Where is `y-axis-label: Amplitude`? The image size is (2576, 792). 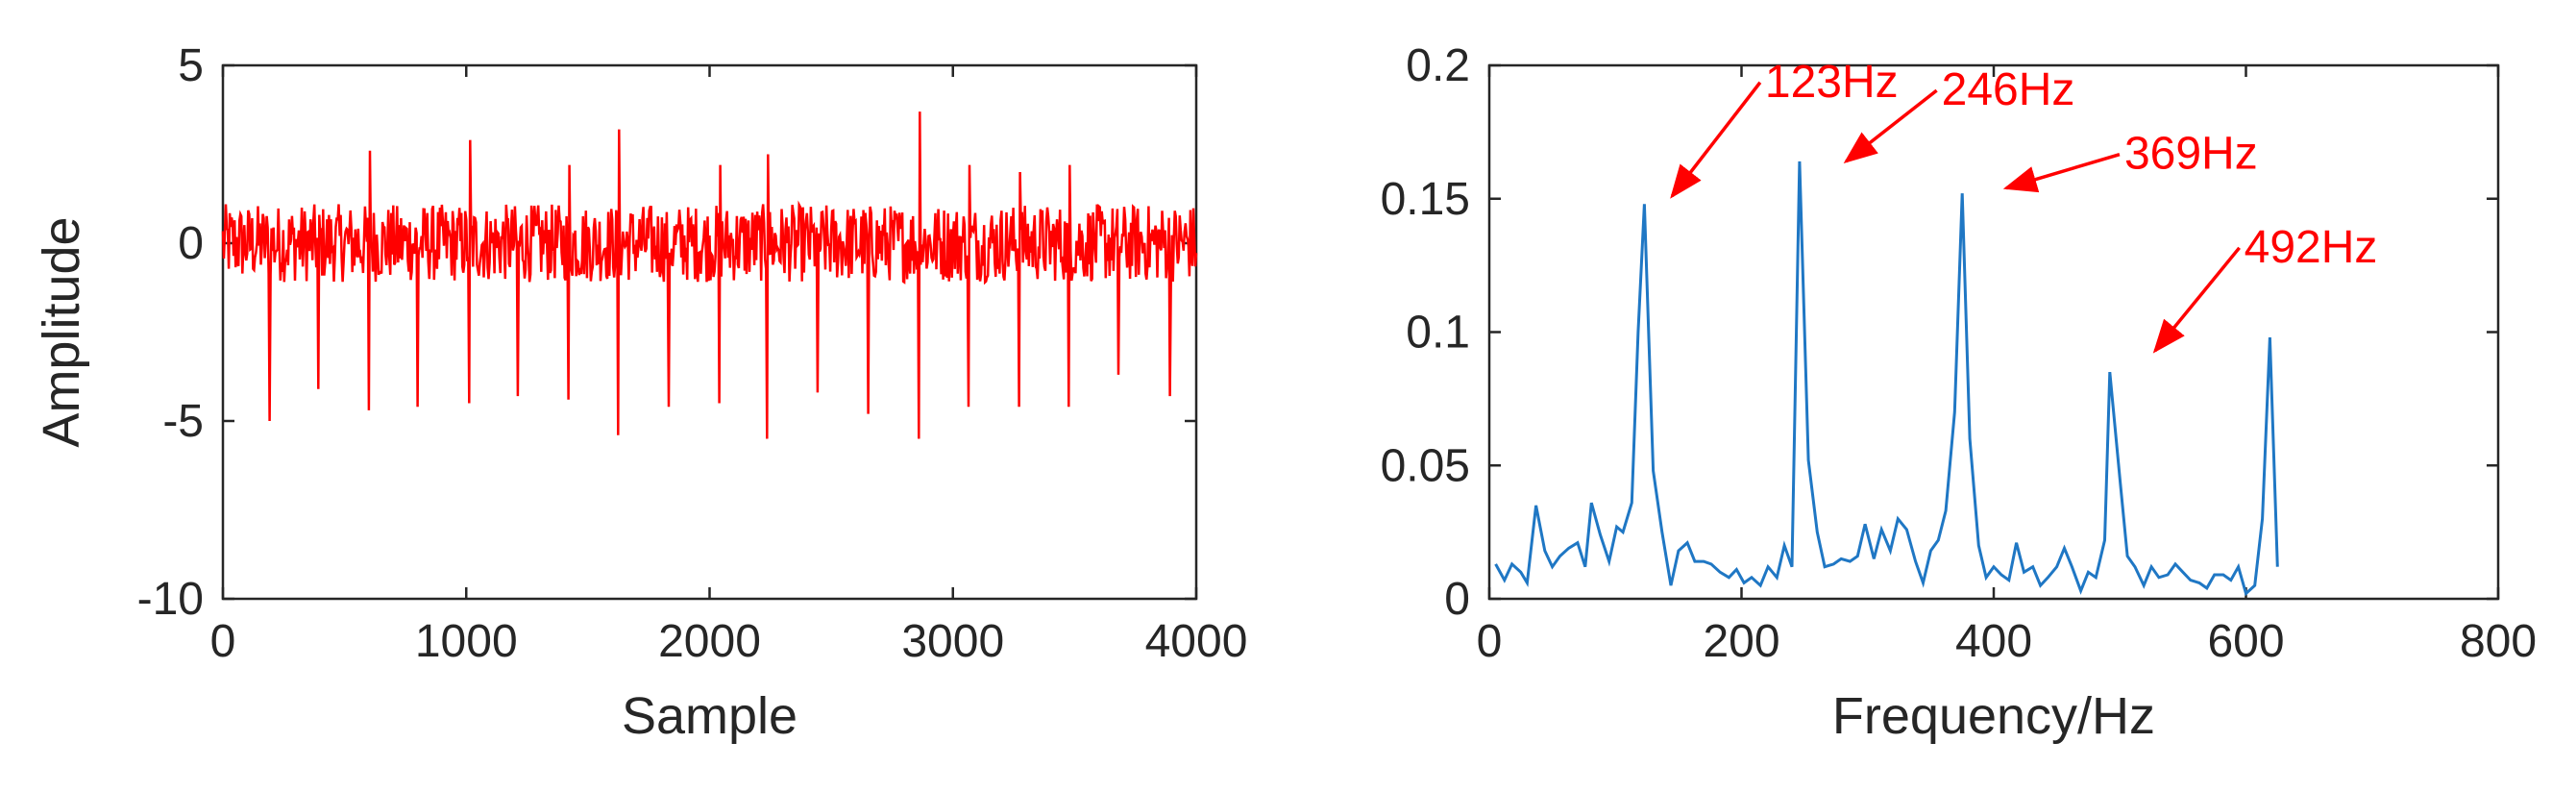 y-axis-label: Amplitude is located at coordinates (61, 332).